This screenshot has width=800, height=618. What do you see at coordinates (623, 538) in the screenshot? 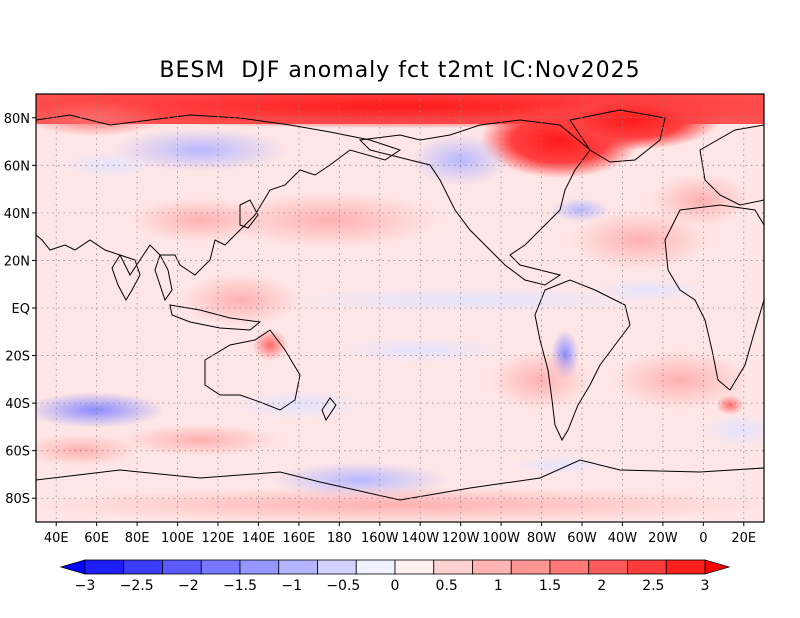
I see `lon-tick-label: 40W` at bounding box center [623, 538].